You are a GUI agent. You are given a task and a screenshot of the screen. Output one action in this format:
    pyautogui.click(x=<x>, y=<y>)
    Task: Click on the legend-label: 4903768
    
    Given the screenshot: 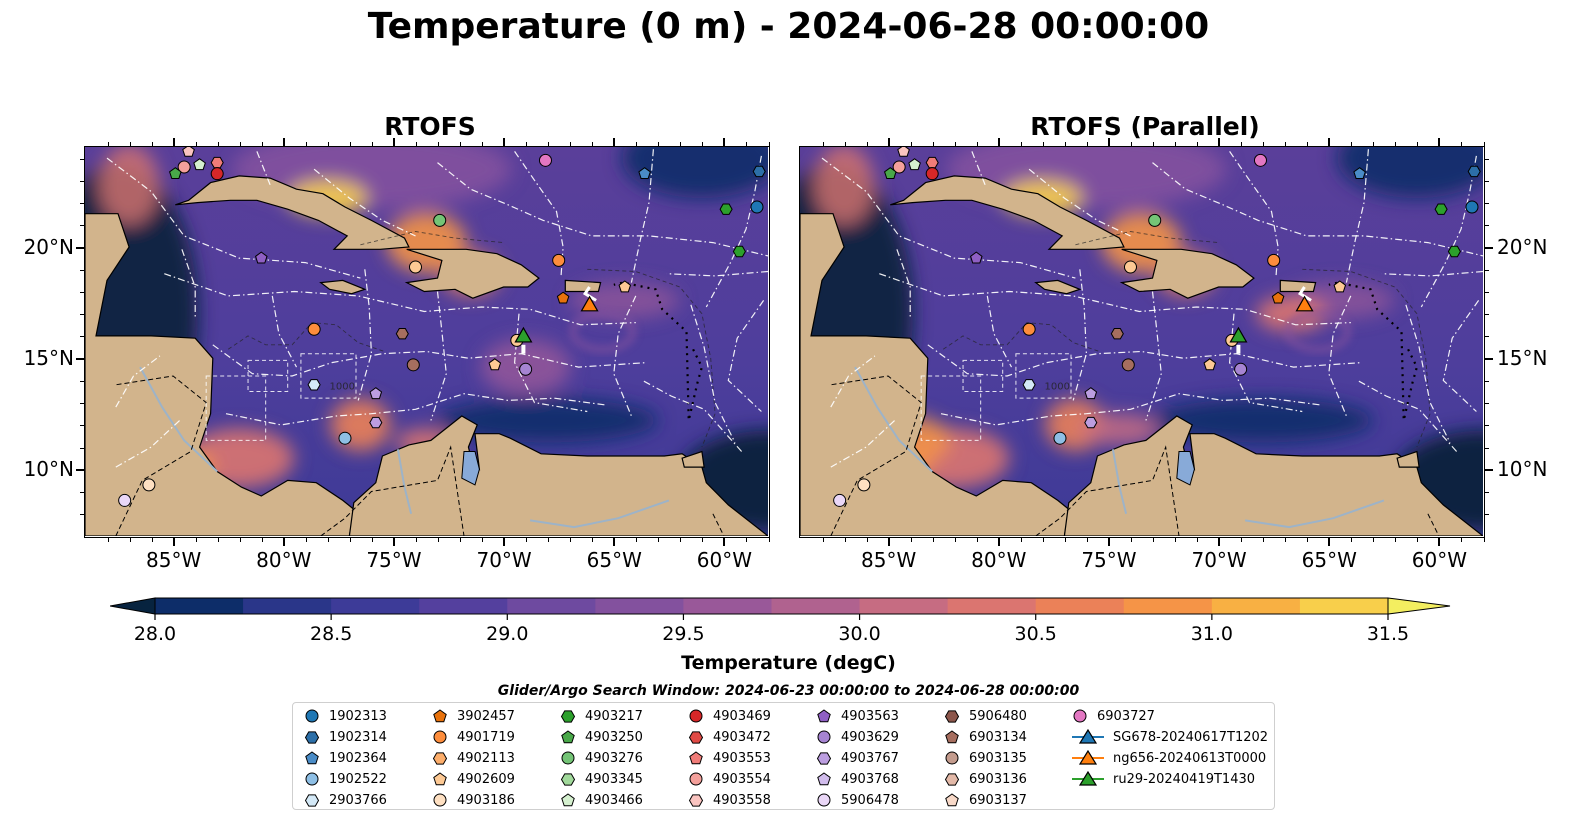 What is the action you would take?
    pyautogui.click(x=870, y=779)
    